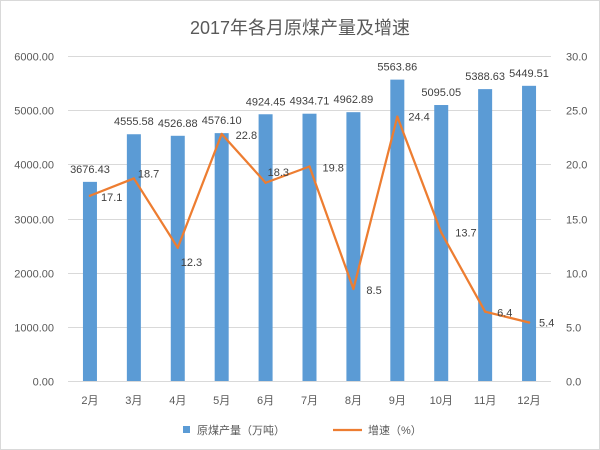 Image resolution: width=600 pixels, height=450 pixels. What do you see at coordinates (546, 324) in the screenshot?
I see `growth-label: 5.4` at bounding box center [546, 324].